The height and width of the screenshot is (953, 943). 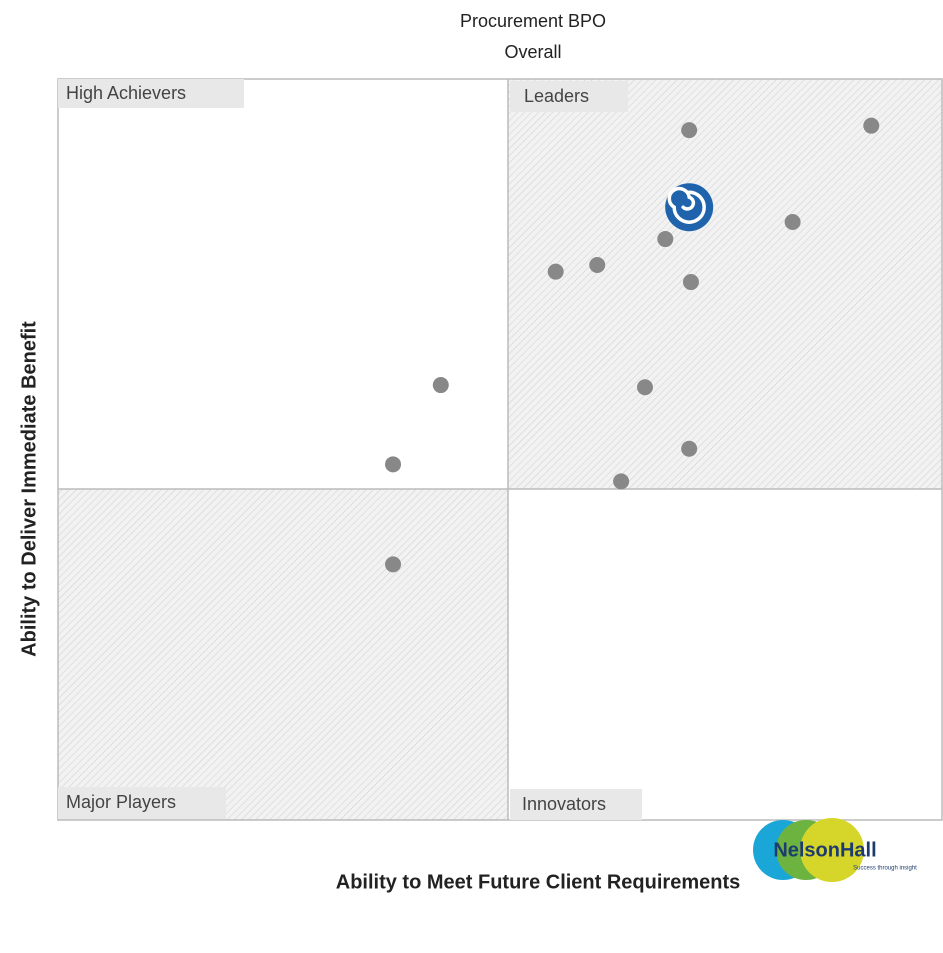 What do you see at coordinates (564, 804) in the screenshot?
I see `quadrant-label: Innovators` at bounding box center [564, 804].